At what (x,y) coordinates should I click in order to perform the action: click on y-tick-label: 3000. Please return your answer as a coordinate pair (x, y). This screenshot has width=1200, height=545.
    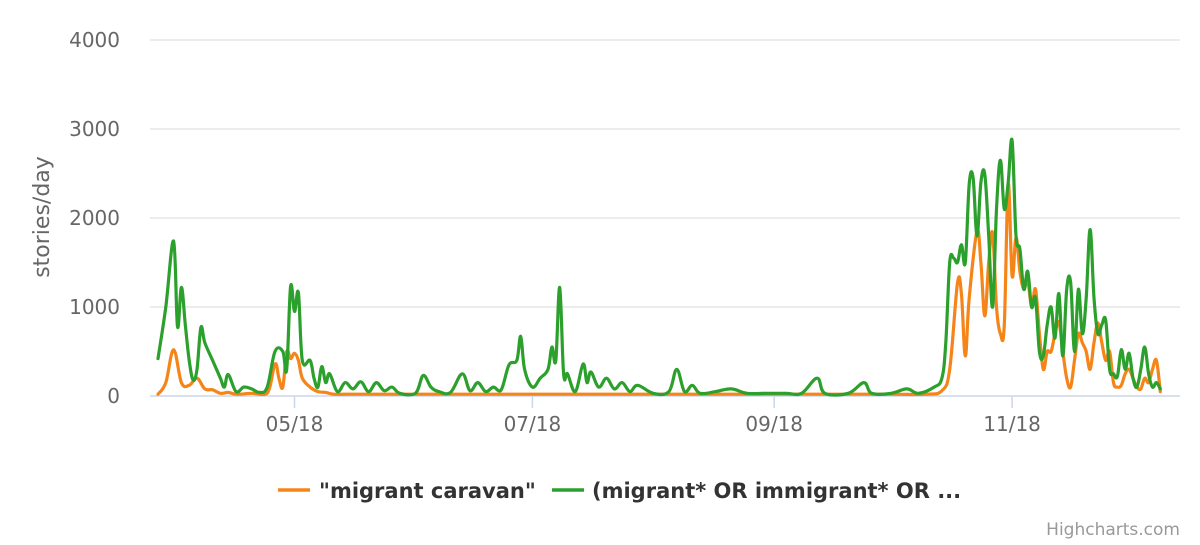
    Looking at the image, I should click on (94, 129).